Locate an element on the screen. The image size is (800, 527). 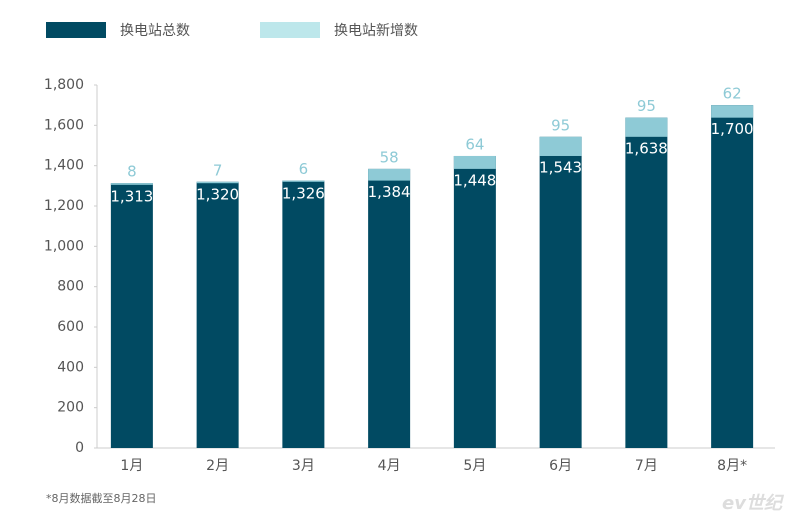
y-tick-label: 0 is located at coordinates (79, 448).